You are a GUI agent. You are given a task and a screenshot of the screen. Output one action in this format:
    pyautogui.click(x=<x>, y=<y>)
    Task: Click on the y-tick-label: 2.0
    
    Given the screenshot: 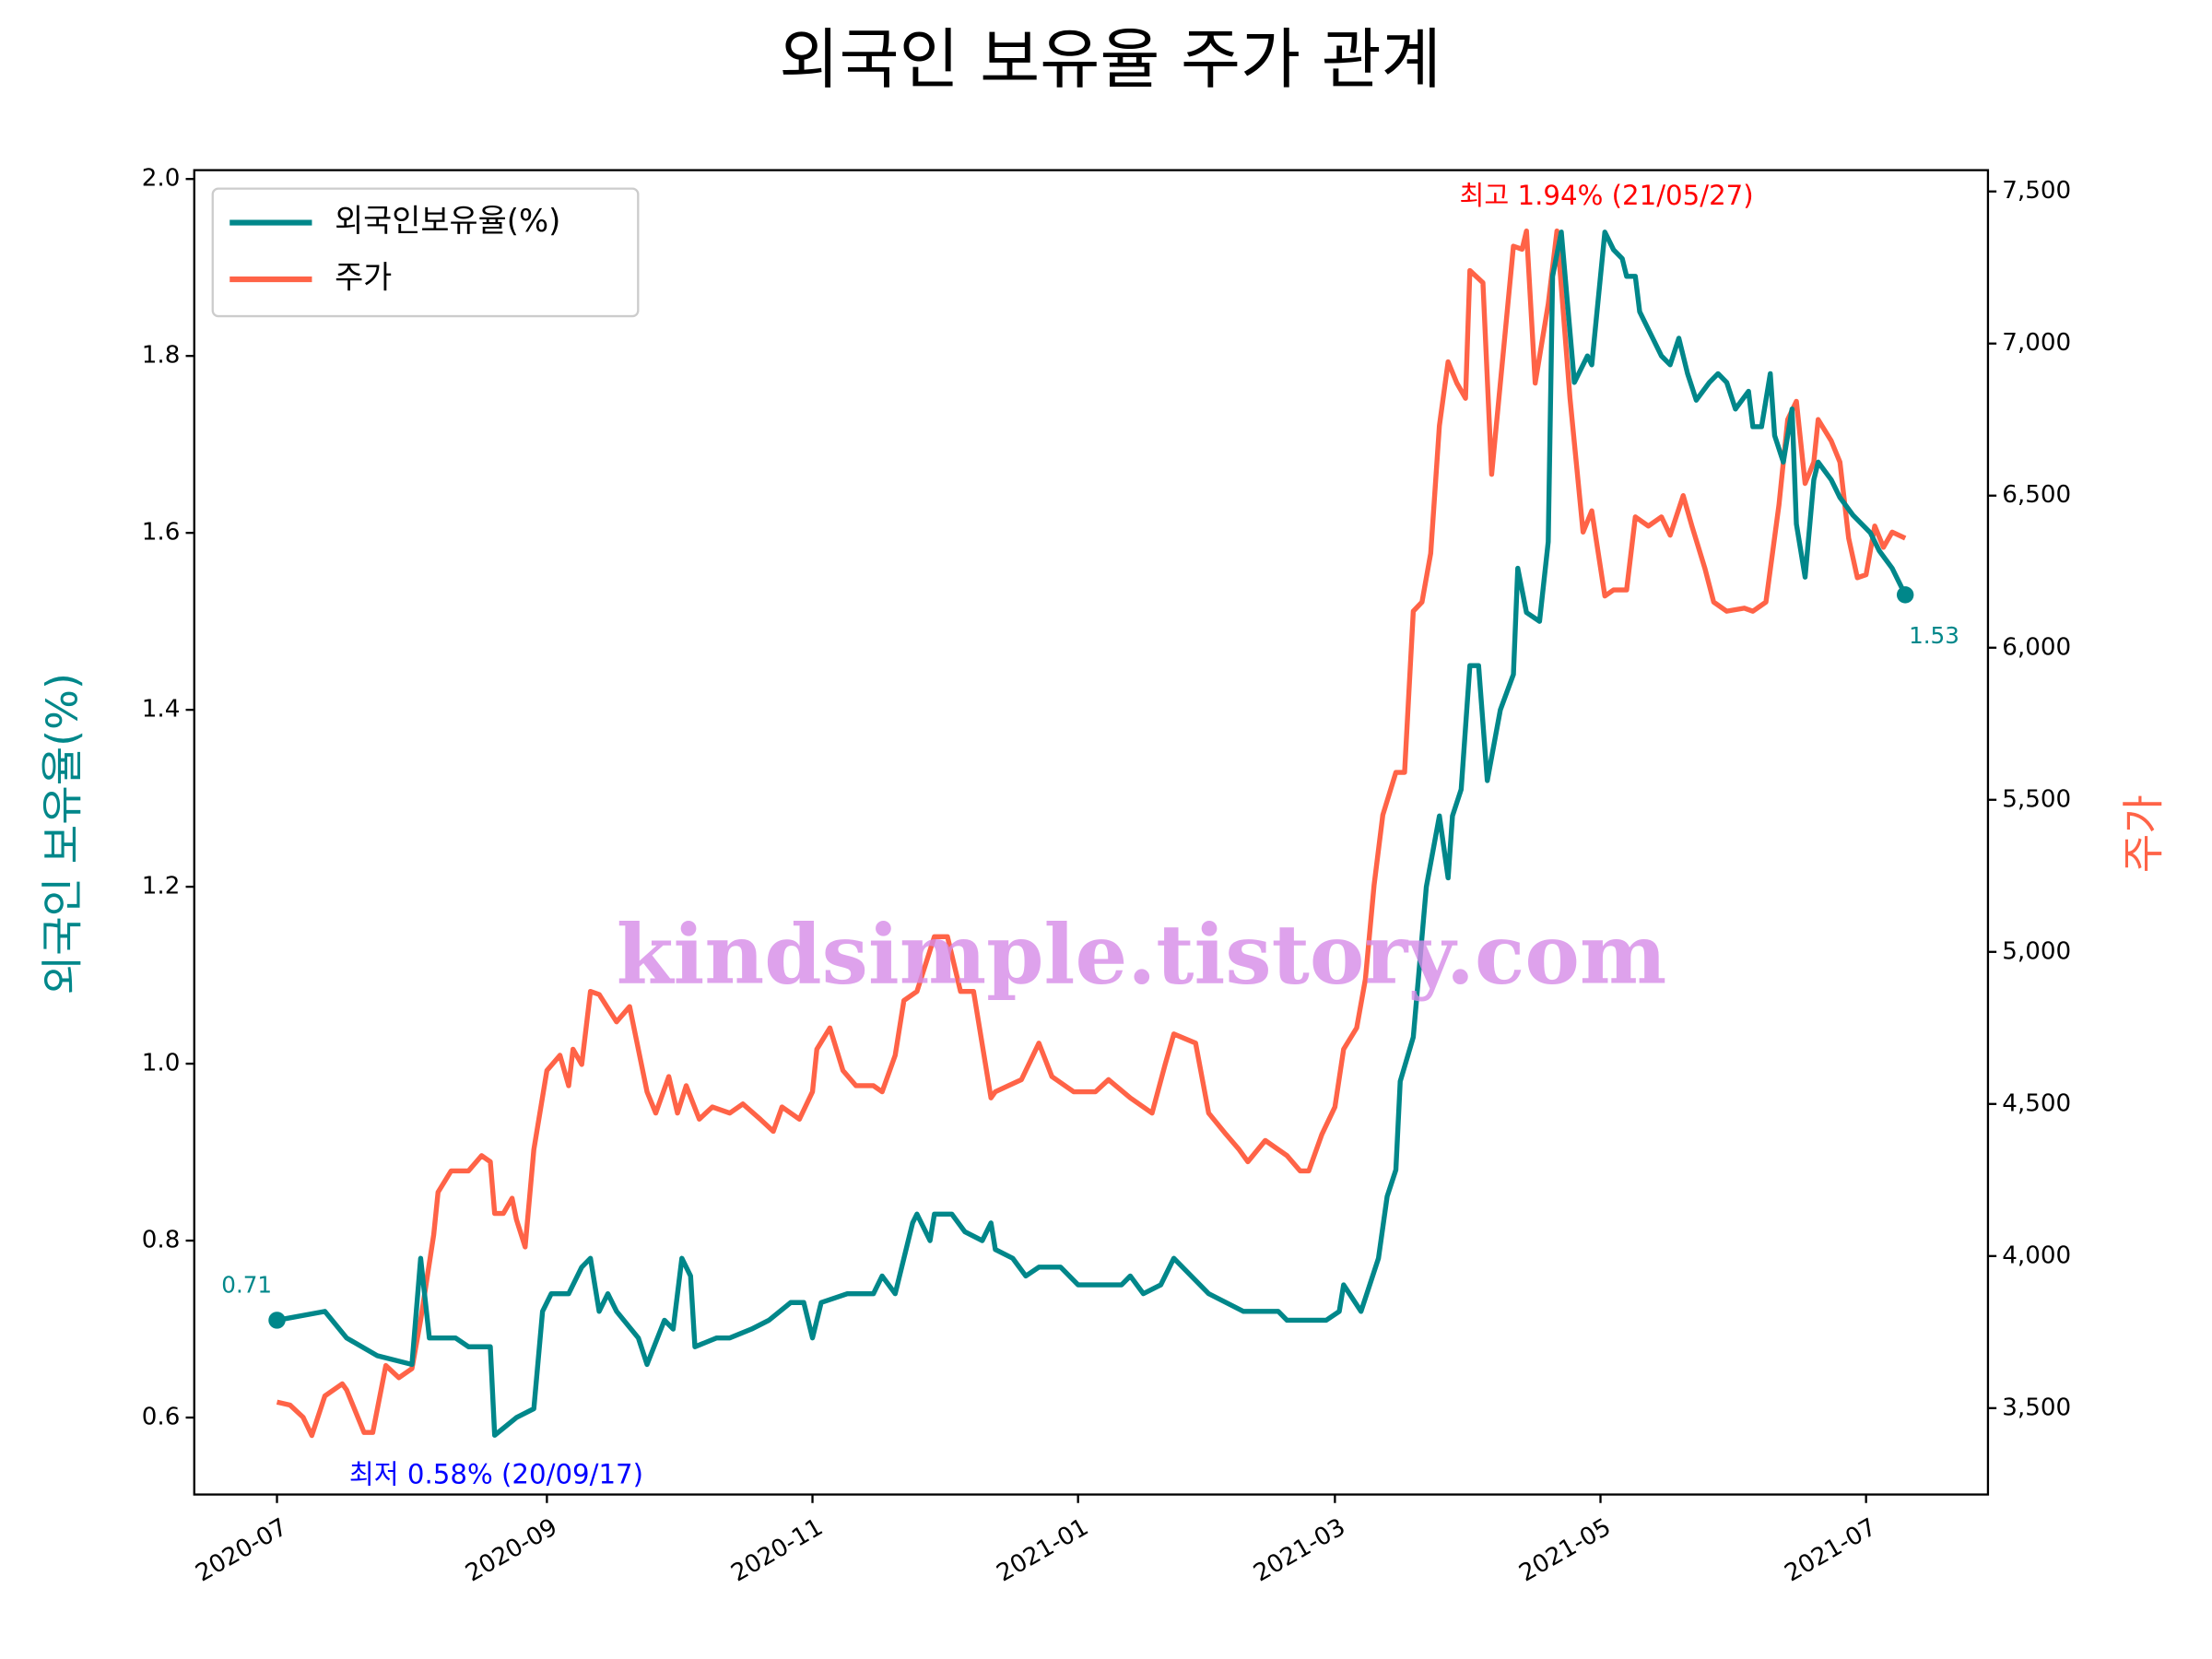 What is the action you would take?
    pyautogui.click(x=161, y=179)
    